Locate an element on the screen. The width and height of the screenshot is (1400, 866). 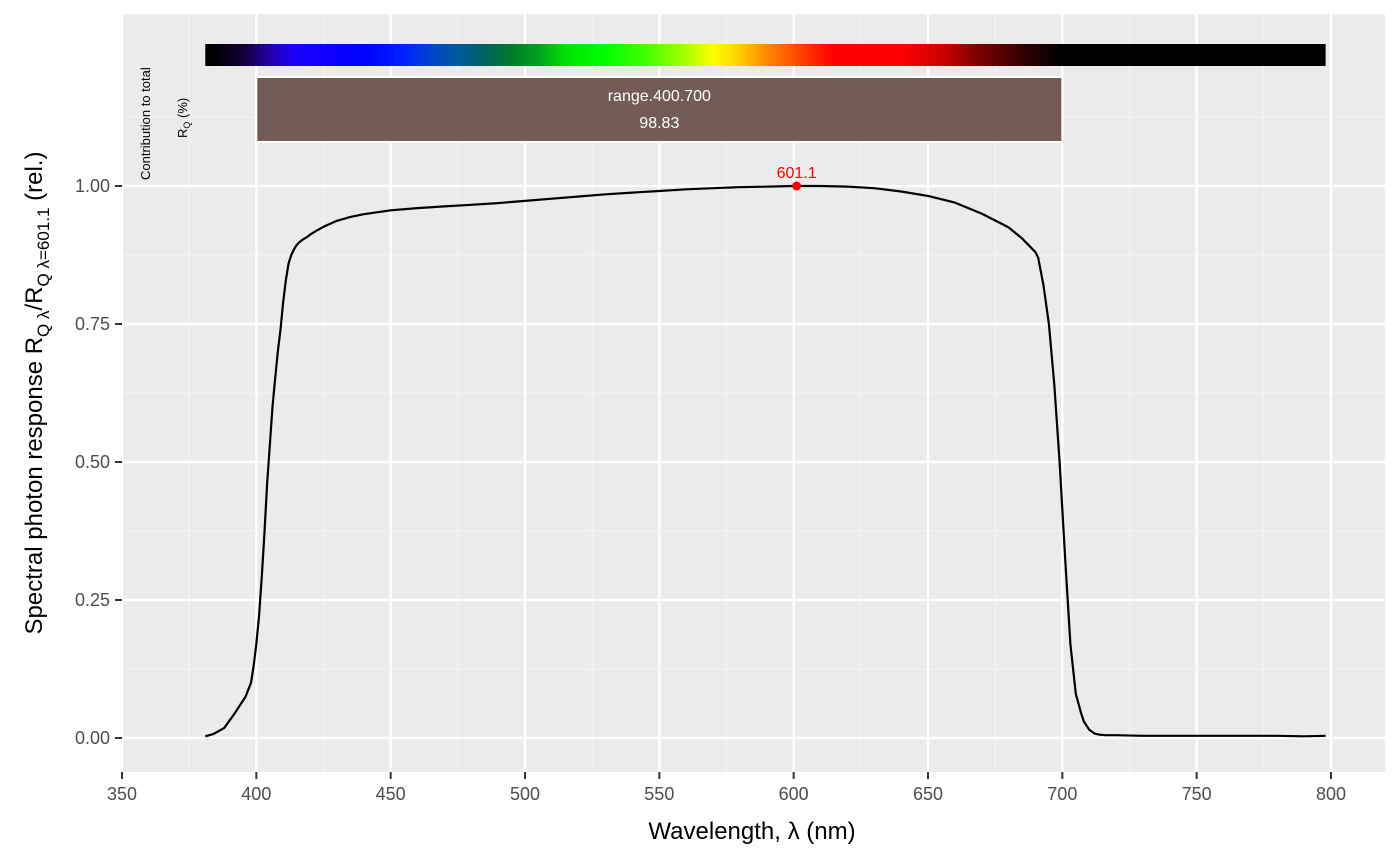
y-tick-label: 0.50 is located at coordinates (92, 462).